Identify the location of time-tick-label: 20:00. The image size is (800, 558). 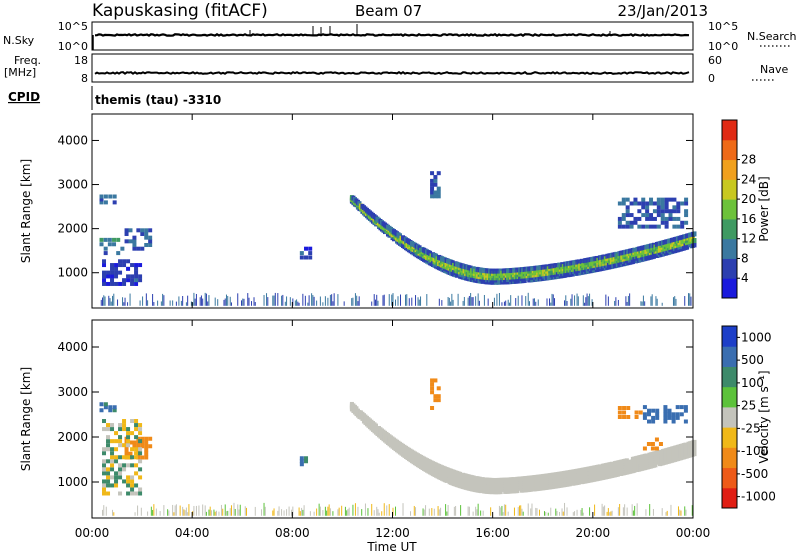
(593, 533).